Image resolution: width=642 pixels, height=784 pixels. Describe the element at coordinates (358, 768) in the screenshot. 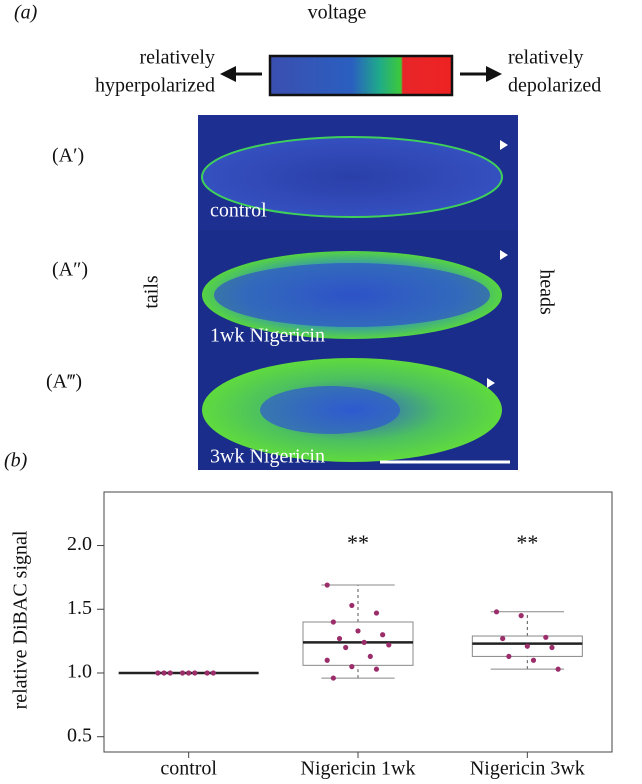

I see `x-tick-label: Nigericin 1wk` at that location.